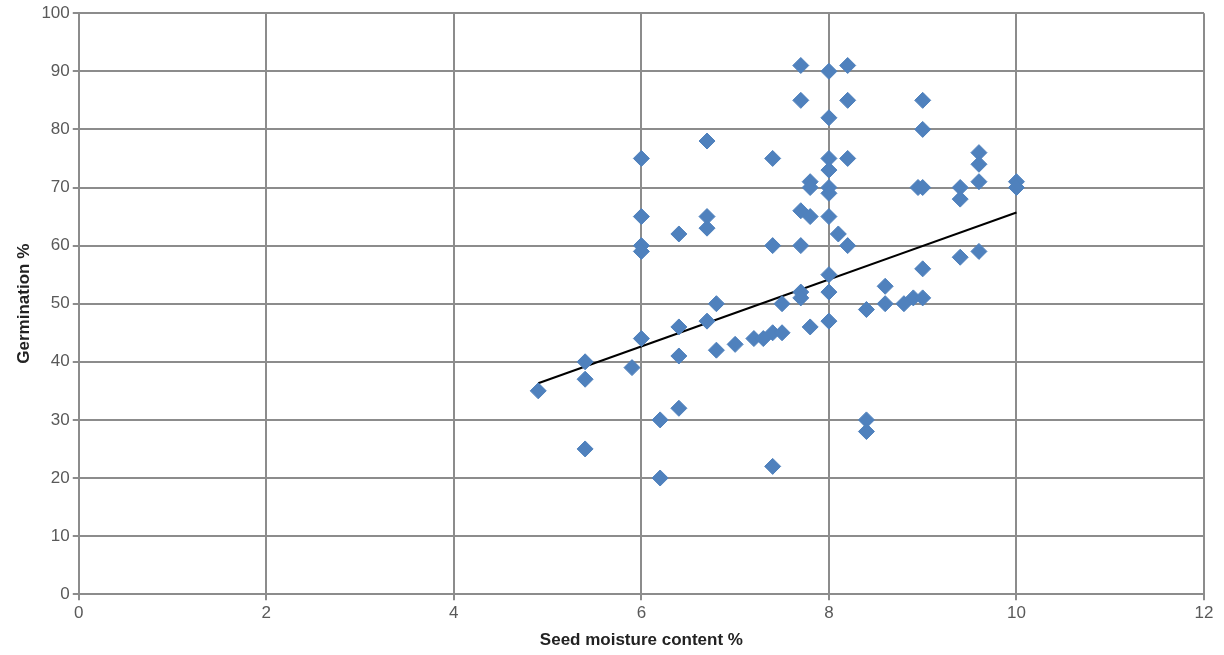 The height and width of the screenshot is (655, 1224). Describe the element at coordinates (60, 477) in the screenshot. I see `y-tick-label: 20` at that location.